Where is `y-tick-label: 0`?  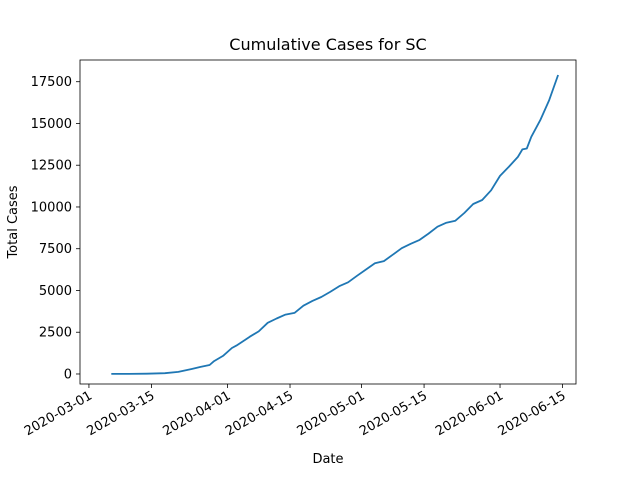
y-tick-label: 0 is located at coordinates (68, 374).